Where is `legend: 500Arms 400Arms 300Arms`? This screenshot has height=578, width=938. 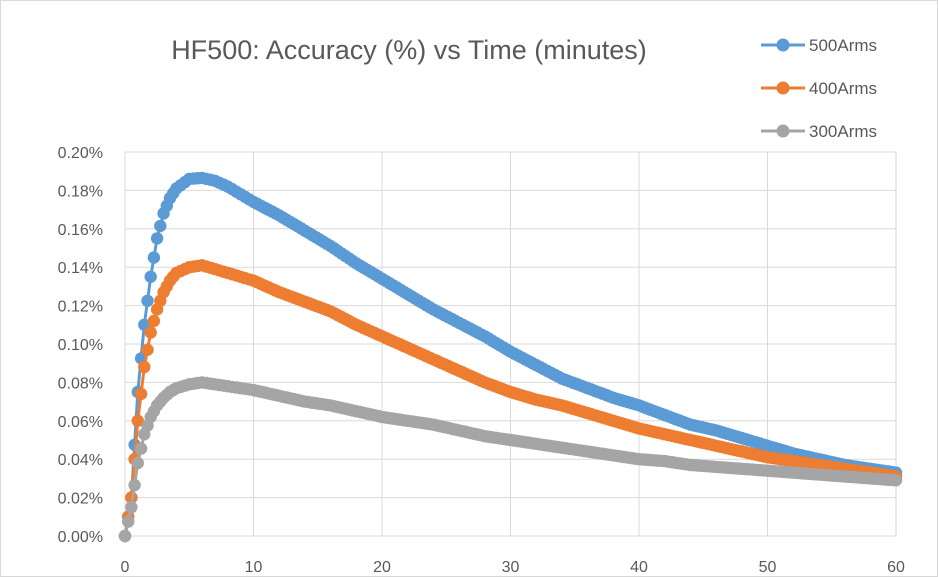 legend: 500Arms 400Arms 300Arms is located at coordinates (819, 88).